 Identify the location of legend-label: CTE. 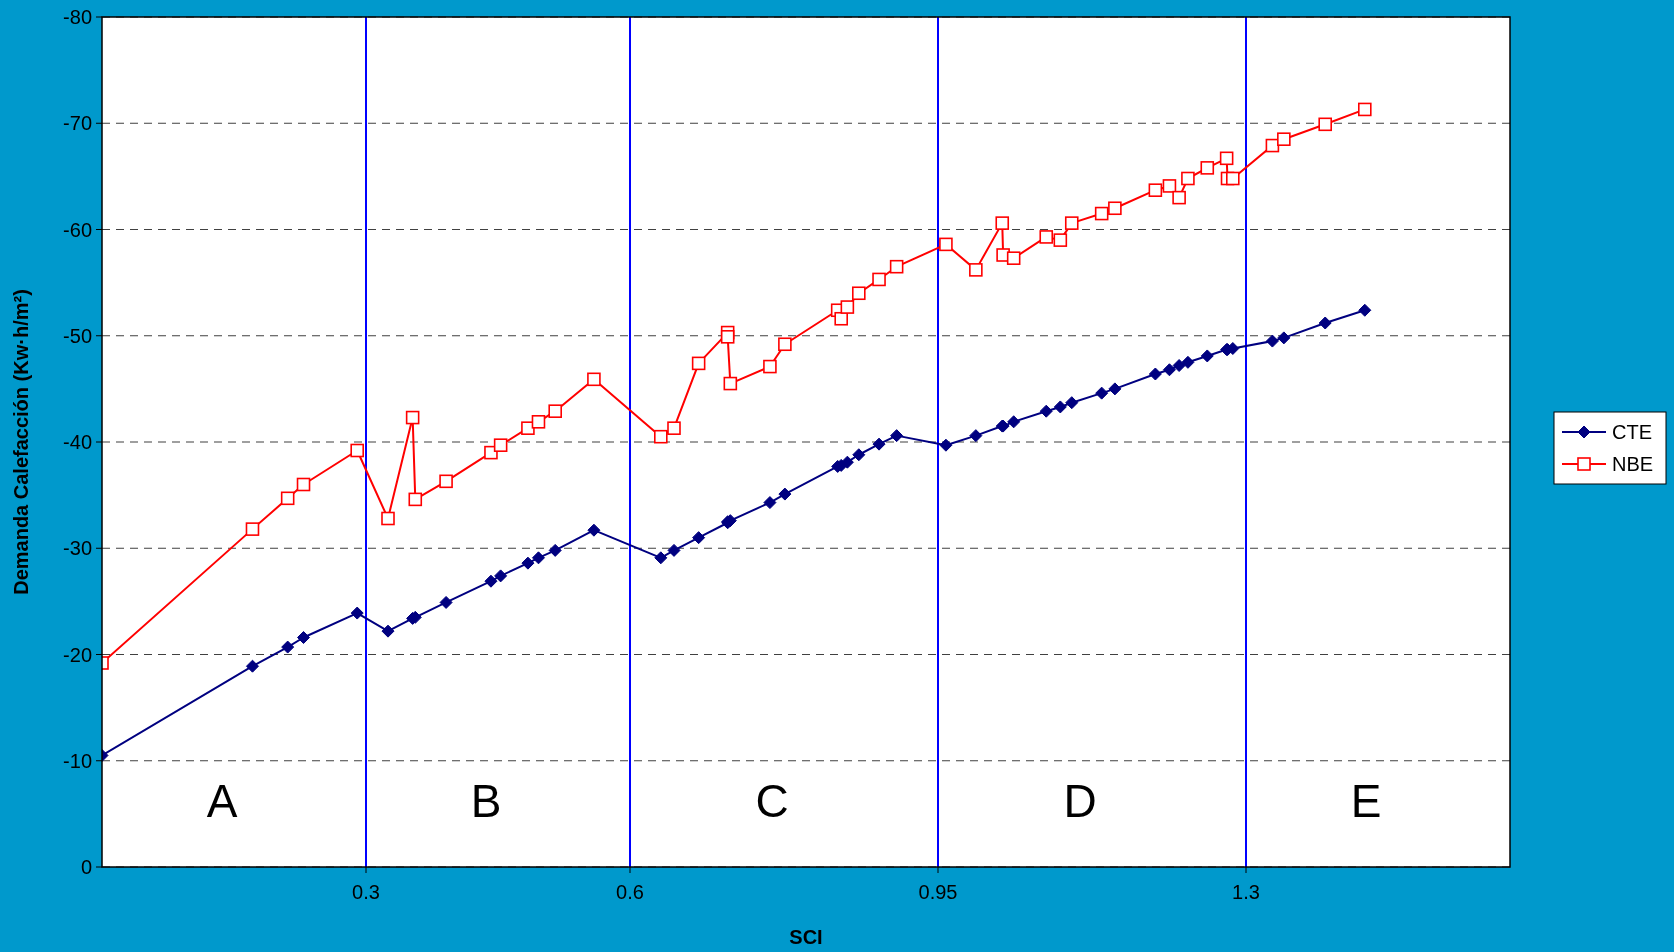
(1632, 432).